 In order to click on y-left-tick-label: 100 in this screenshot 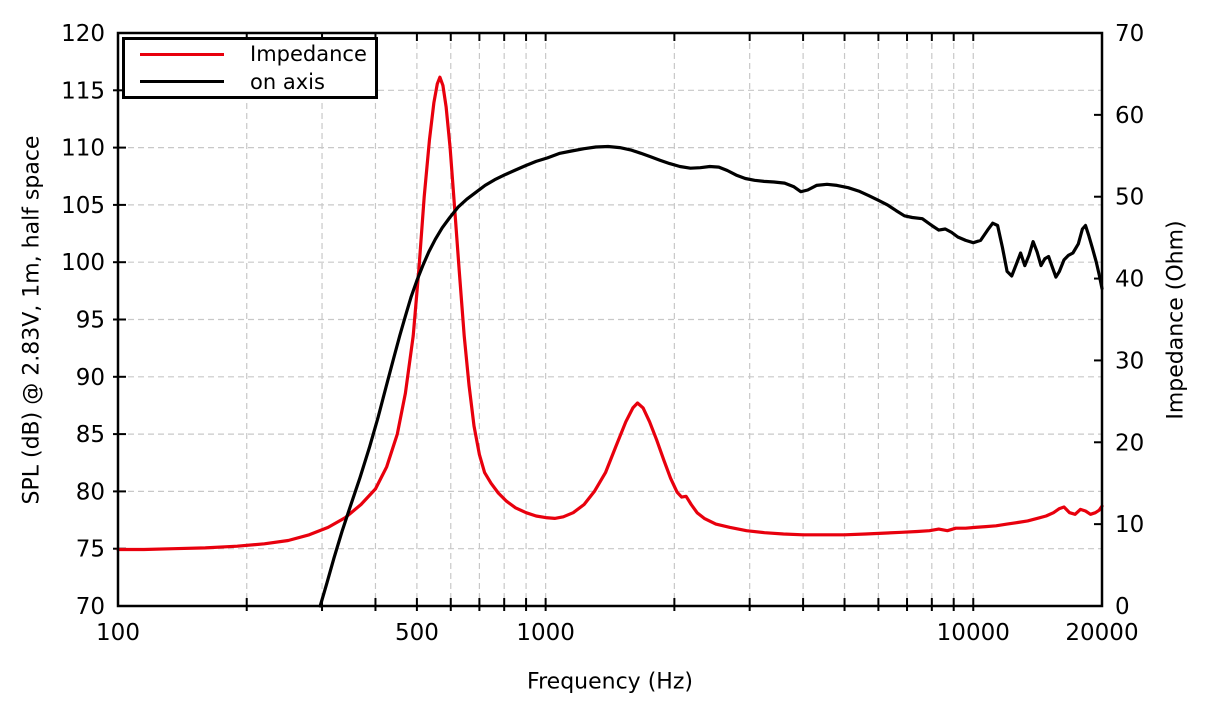, I will do `click(83, 263)`.